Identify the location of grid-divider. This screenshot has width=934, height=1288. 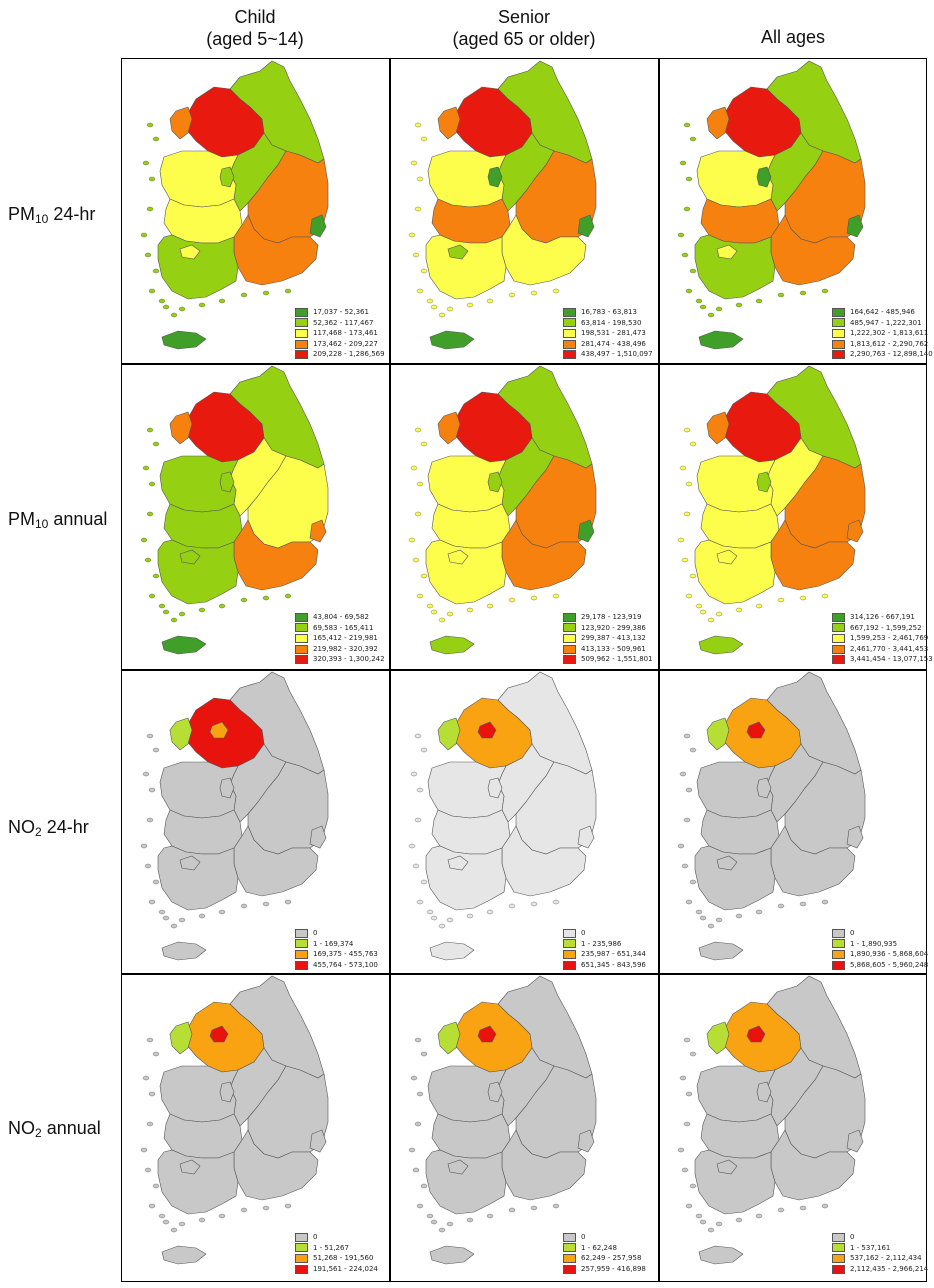
(524, 974).